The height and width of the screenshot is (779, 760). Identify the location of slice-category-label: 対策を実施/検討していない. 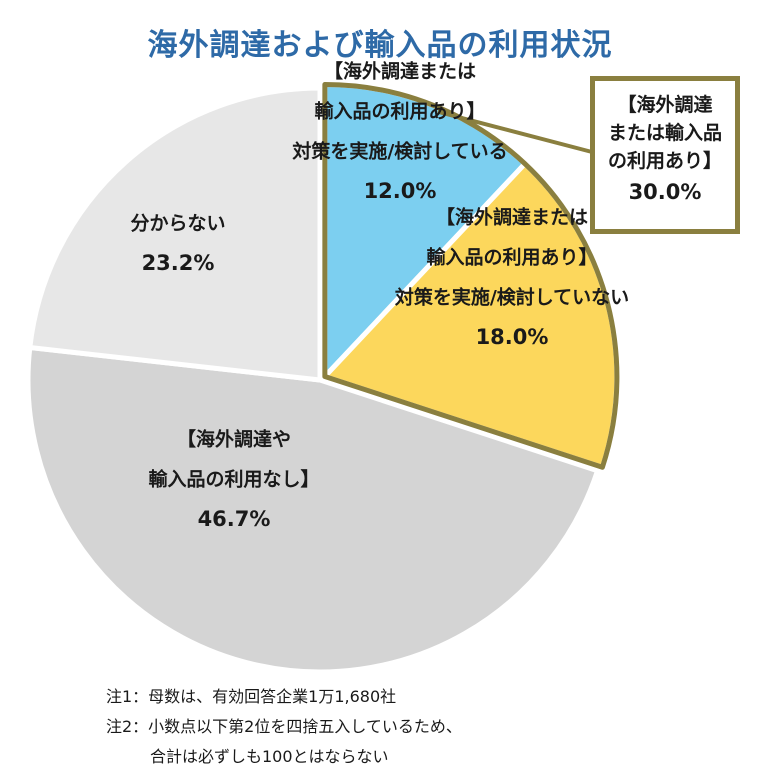
(511, 297).